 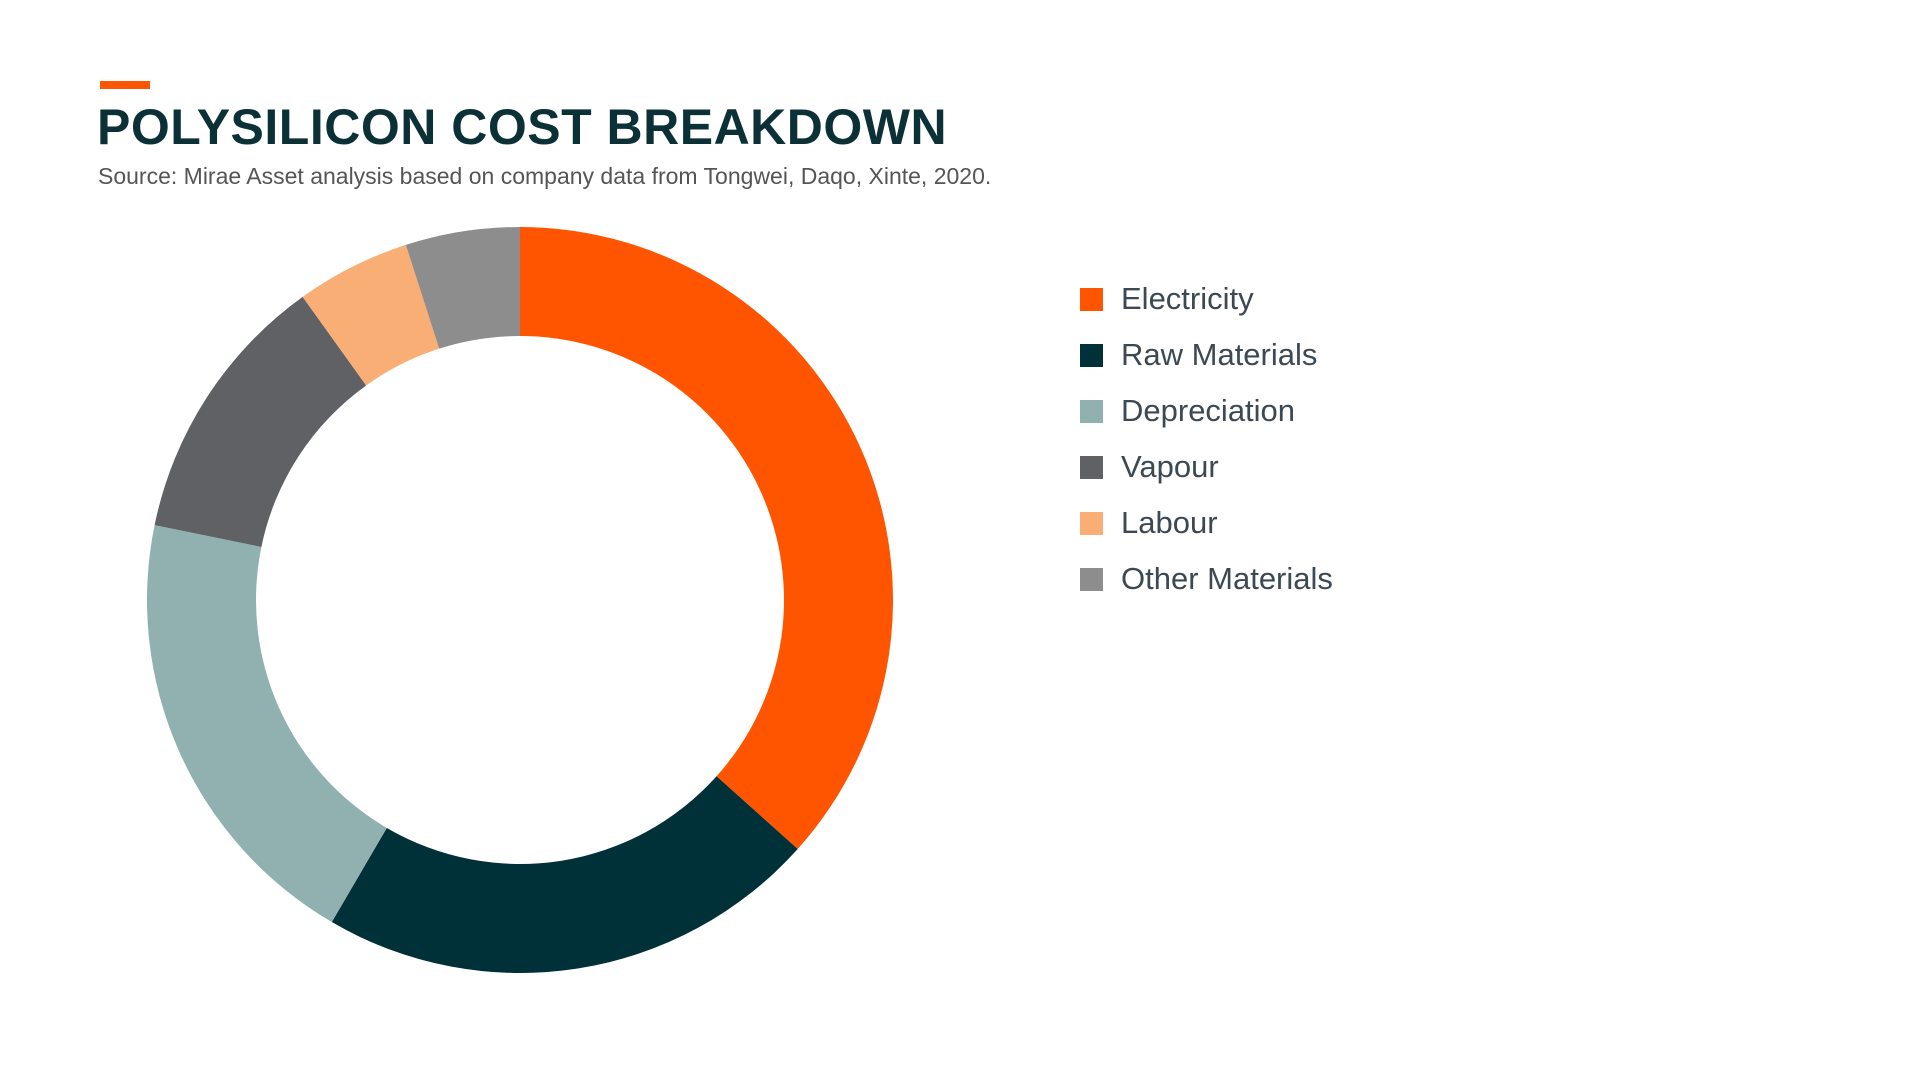 What do you see at coordinates (1227, 578) in the screenshot?
I see `legend-label: Other Materials` at bounding box center [1227, 578].